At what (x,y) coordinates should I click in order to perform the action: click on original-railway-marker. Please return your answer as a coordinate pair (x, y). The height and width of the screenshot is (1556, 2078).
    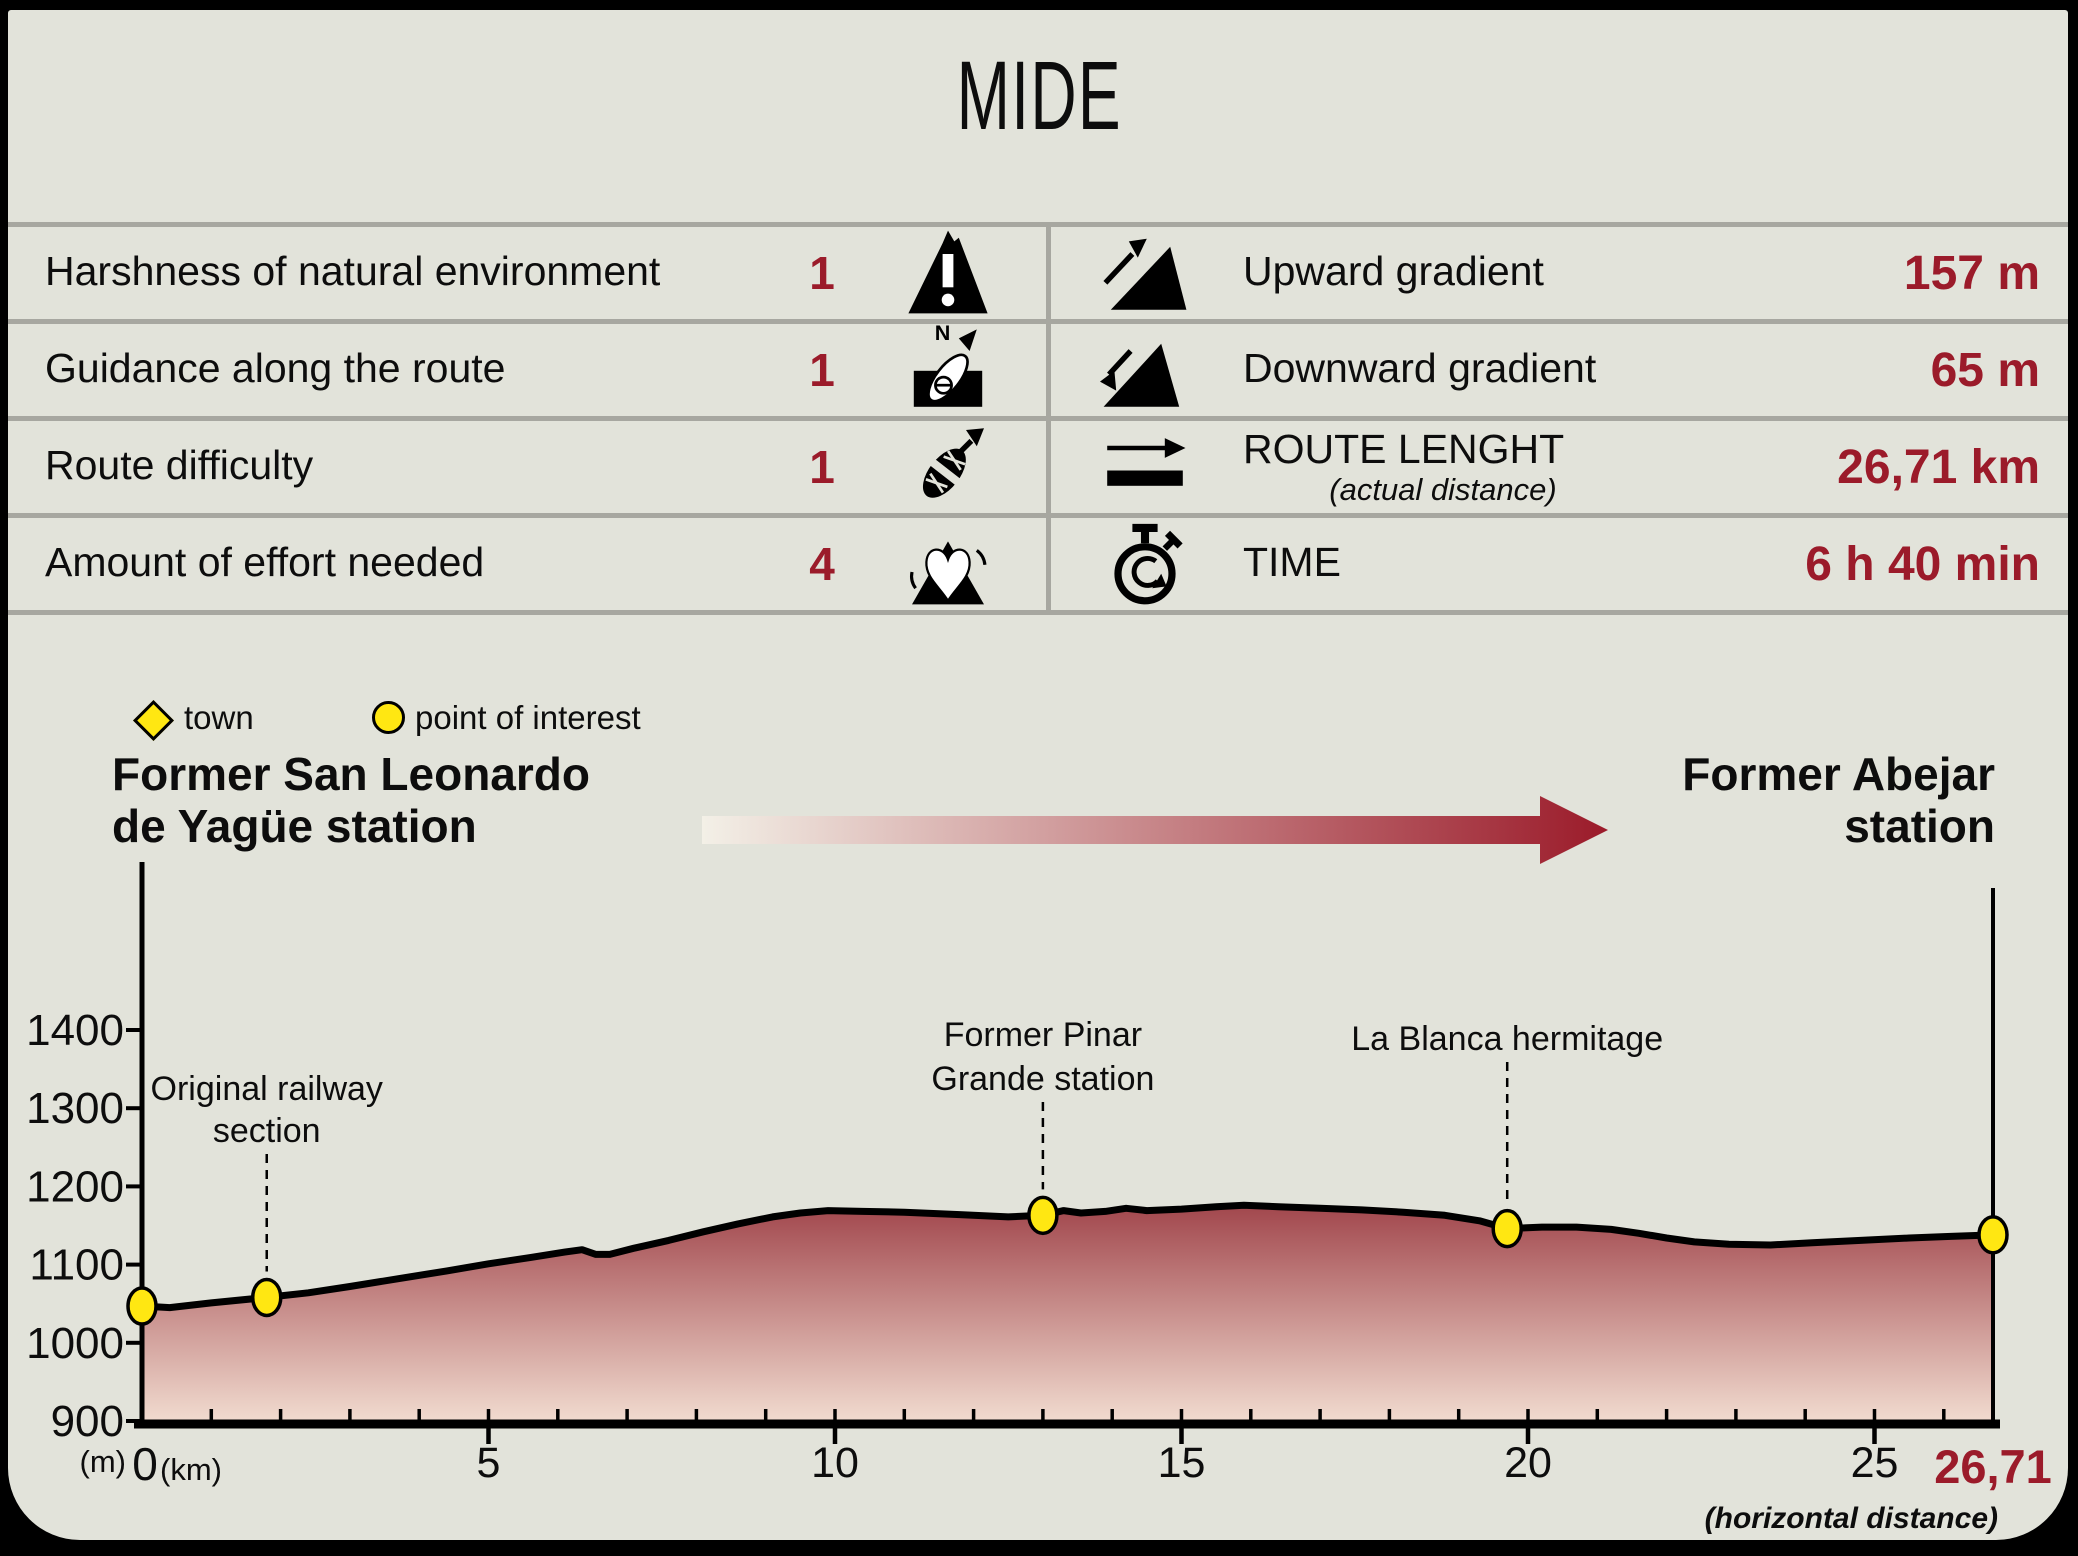
    Looking at the image, I should click on (266, 1297).